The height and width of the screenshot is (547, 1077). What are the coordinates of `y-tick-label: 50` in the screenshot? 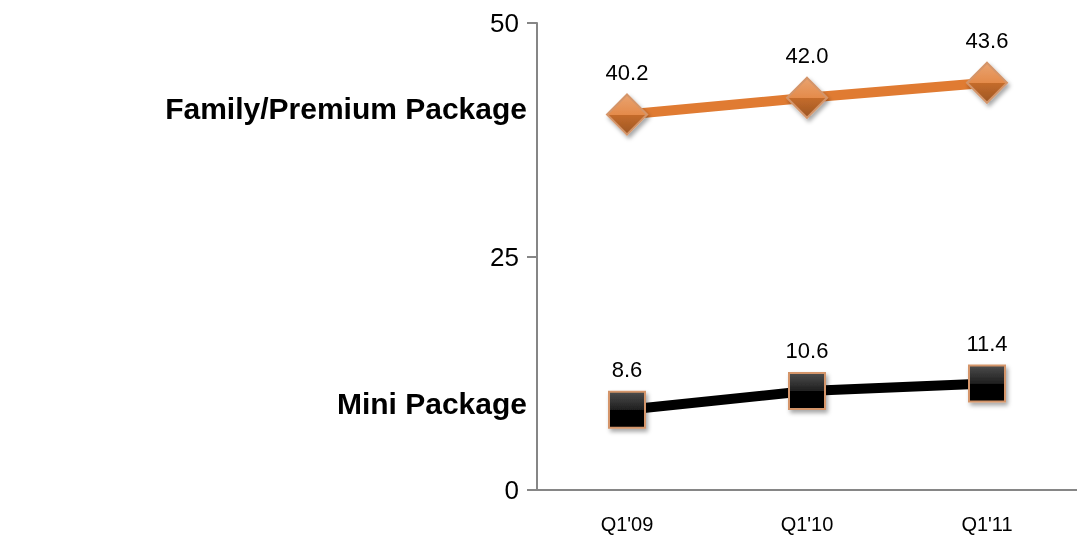 It's located at (504, 23).